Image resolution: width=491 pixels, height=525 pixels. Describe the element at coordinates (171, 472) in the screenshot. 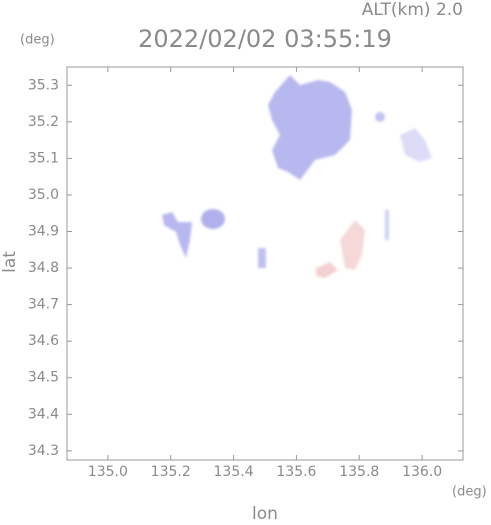

I see `x-tick-label: 135.2` at that location.